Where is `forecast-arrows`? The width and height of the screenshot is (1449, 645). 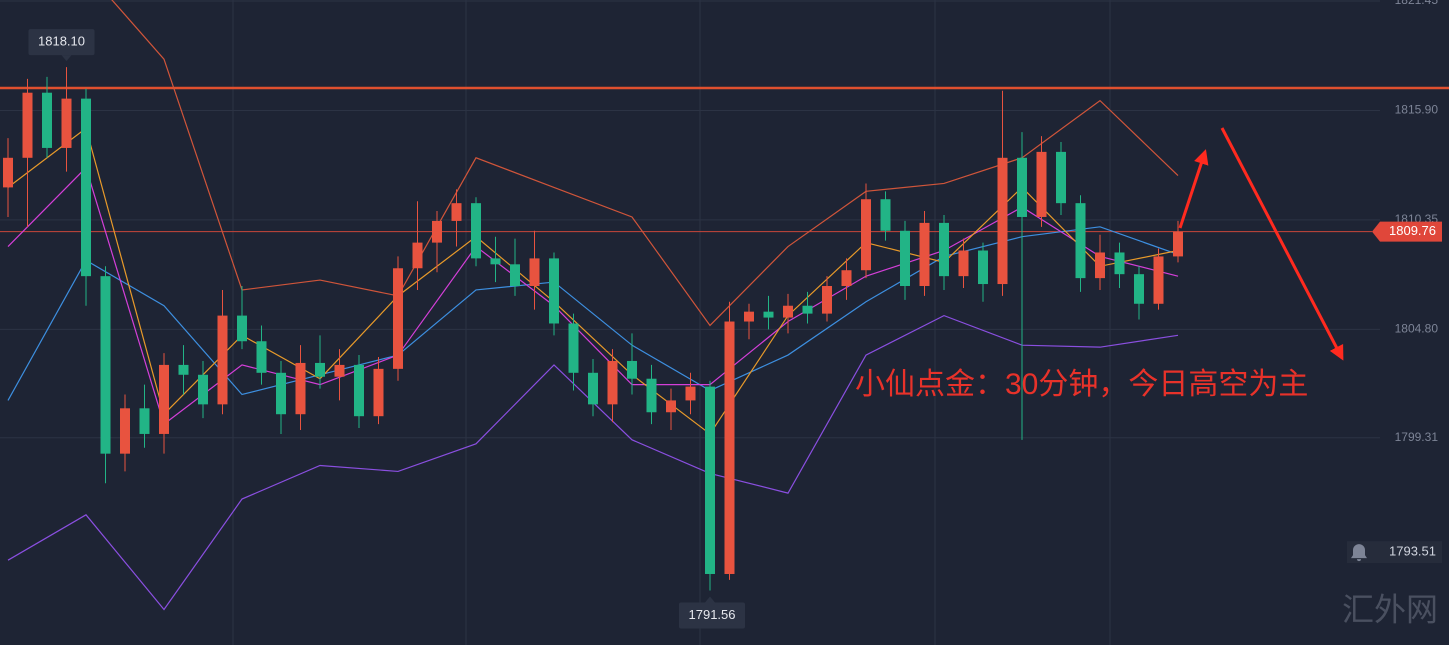 forecast-arrows is located at coordinates (1261, 244).